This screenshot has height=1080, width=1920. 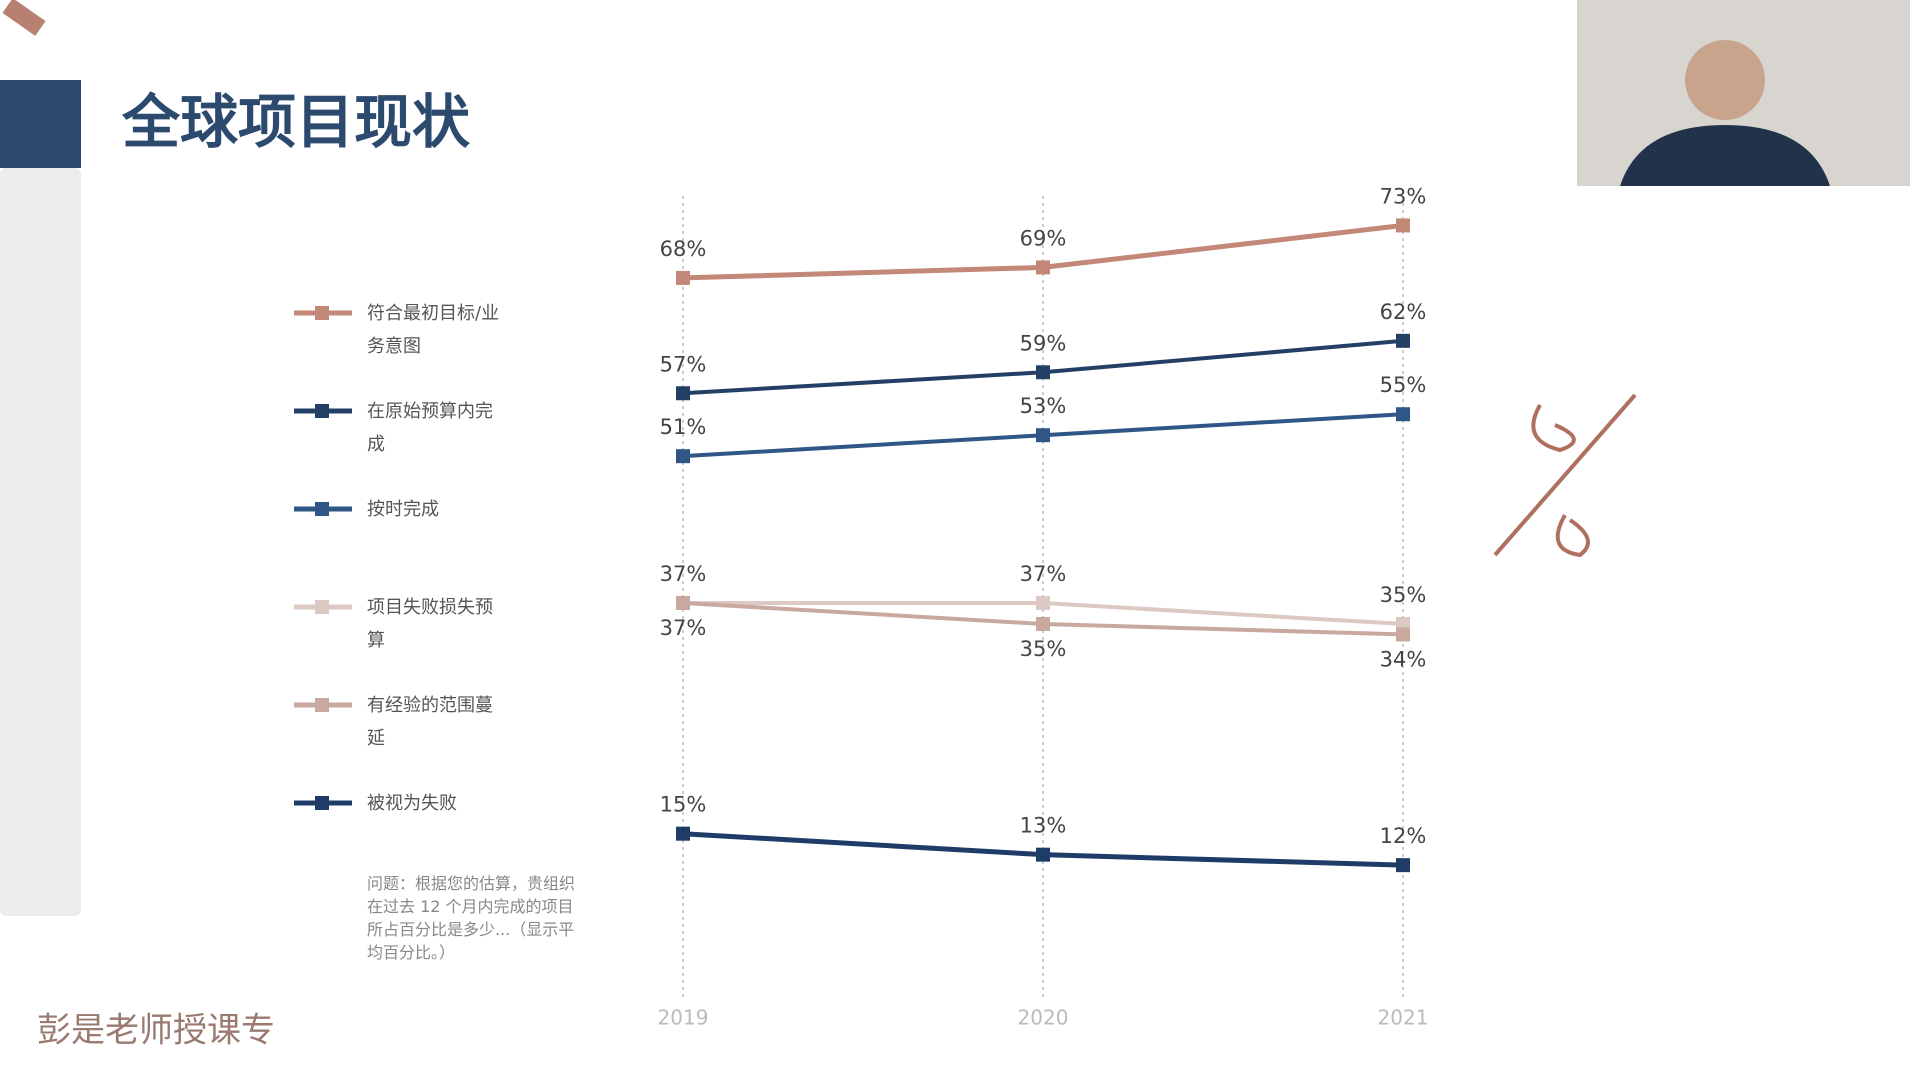 What do you see at coordinates (430, 722) in the screenshot?
I see `legend-label: 有经验的范围蔓延` at bounding box center [430, 722].